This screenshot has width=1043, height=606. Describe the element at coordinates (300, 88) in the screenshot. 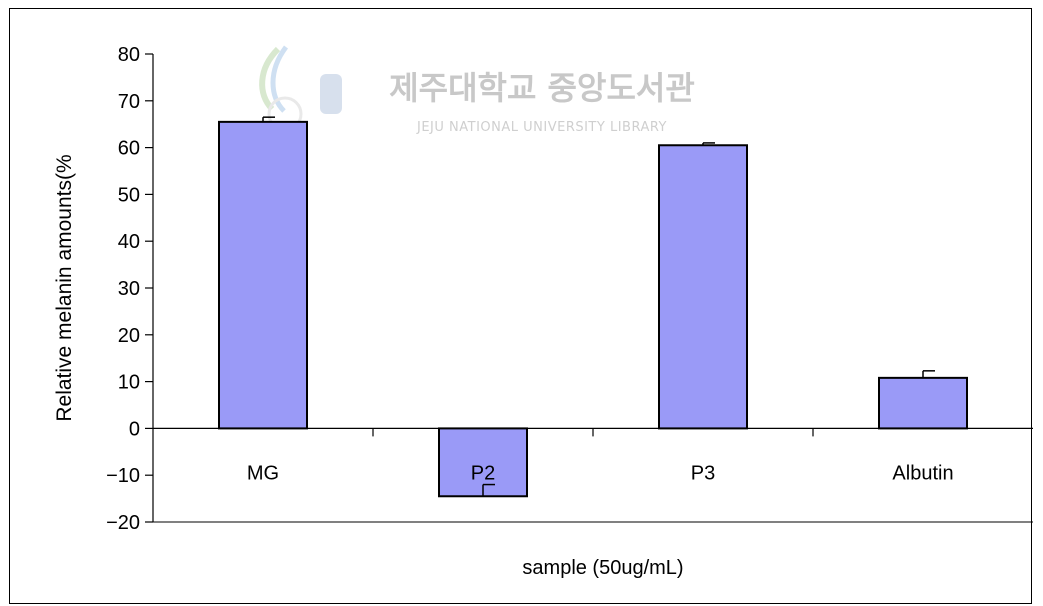

I see `library-logo-watermark` at that location.